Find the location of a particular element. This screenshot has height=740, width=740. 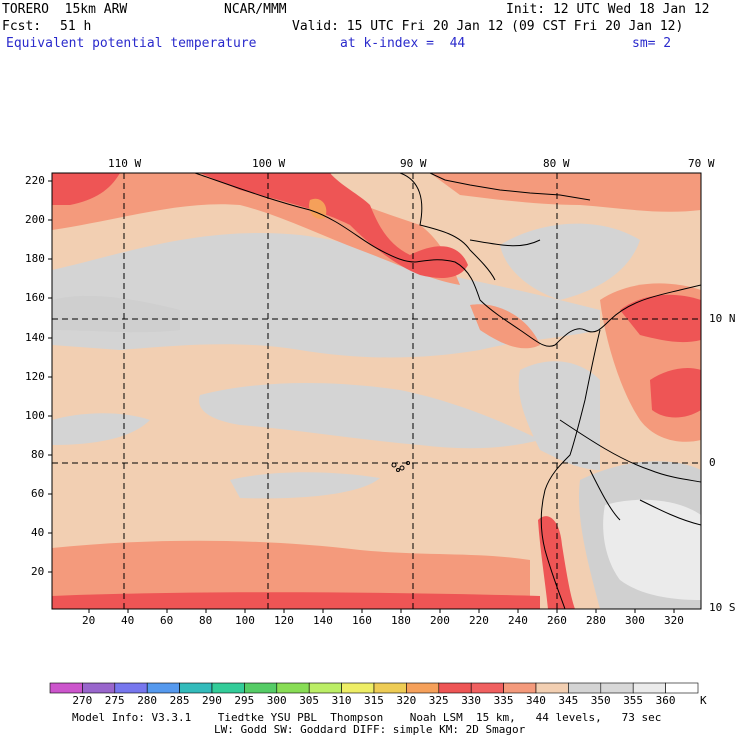

lat-label-10n: 10 N is located at coordinates (722, 318).